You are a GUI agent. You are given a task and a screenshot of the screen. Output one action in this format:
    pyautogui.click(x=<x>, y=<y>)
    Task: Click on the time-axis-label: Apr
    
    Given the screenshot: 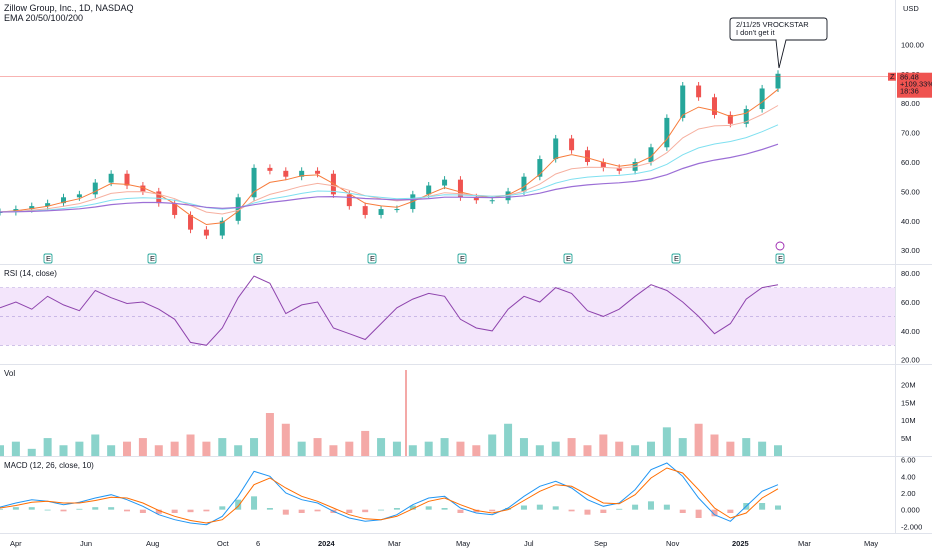 What is the action you would take?
    pyautogui.click(x=16, y=543)
    